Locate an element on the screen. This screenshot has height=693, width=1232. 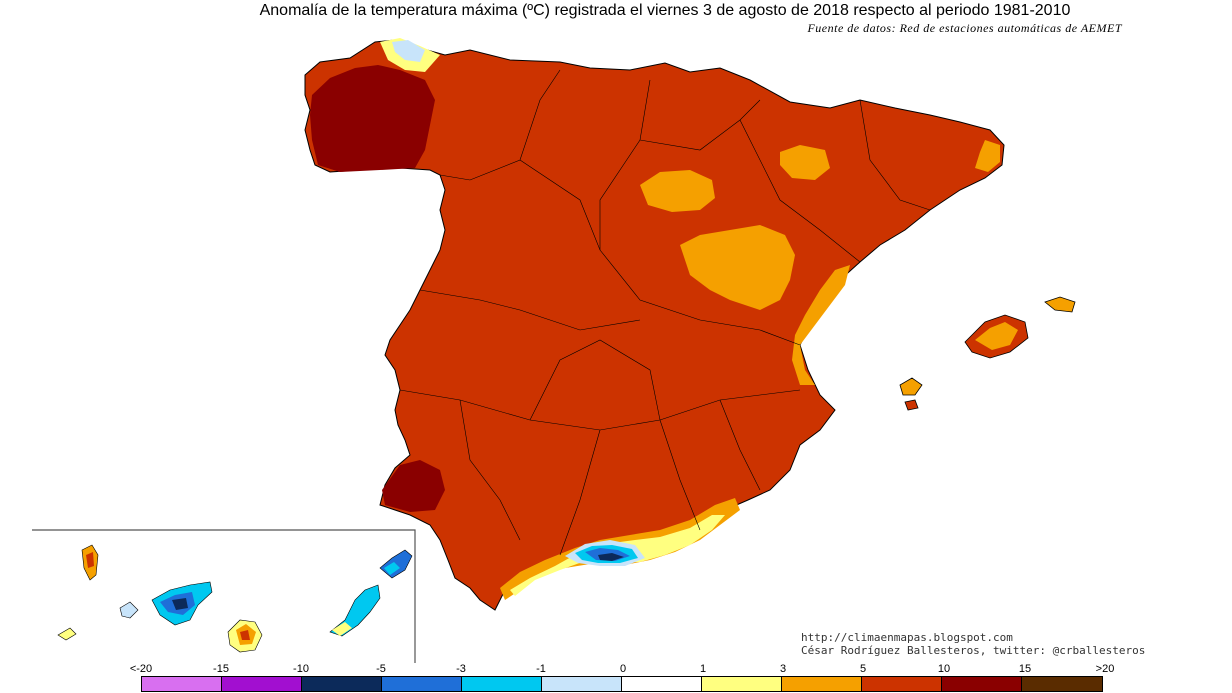
tenerife-coldest-zone is located at coordinates (180, 604).